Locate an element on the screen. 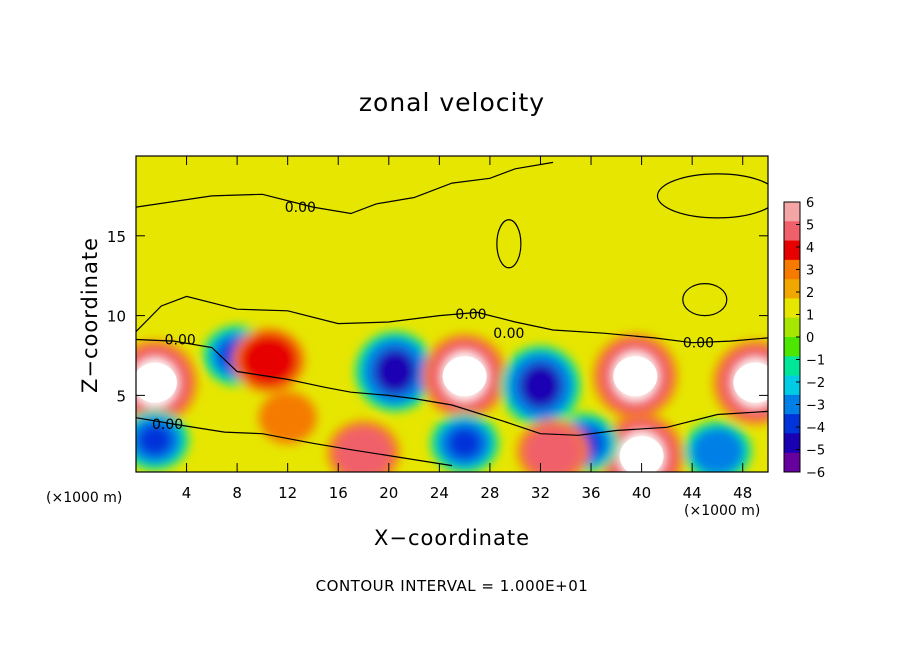 The height and width of the screenshot is (654, 904). colorbar-tick-label: 0 is located at coordinates (810, 338).